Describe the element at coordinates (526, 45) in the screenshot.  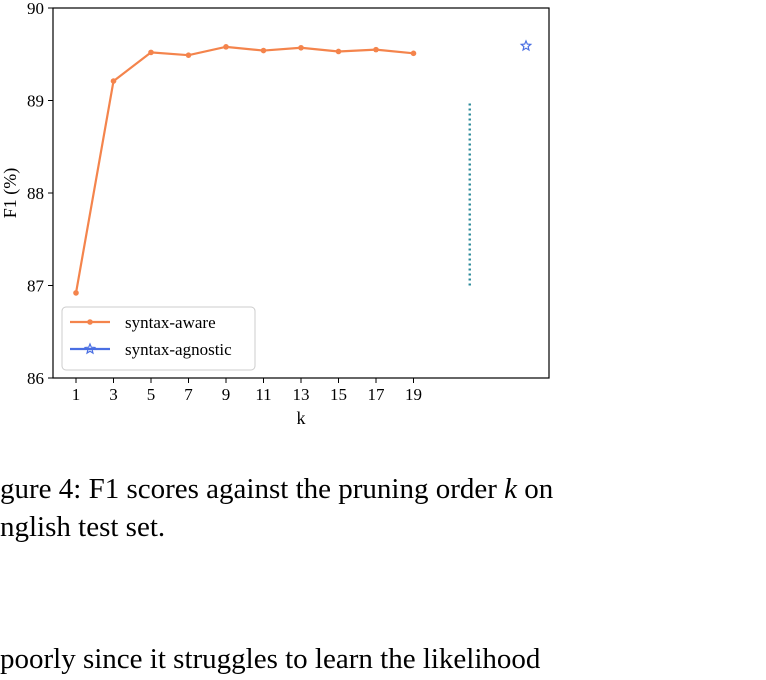
I see `data-point-syntax-agnostic` at that location.